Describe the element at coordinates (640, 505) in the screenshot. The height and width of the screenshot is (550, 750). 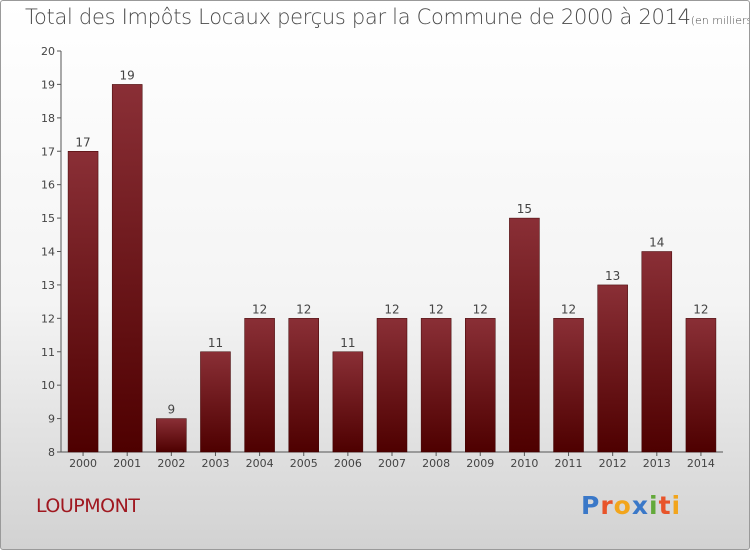
I see `logo-letter: x` at that location.